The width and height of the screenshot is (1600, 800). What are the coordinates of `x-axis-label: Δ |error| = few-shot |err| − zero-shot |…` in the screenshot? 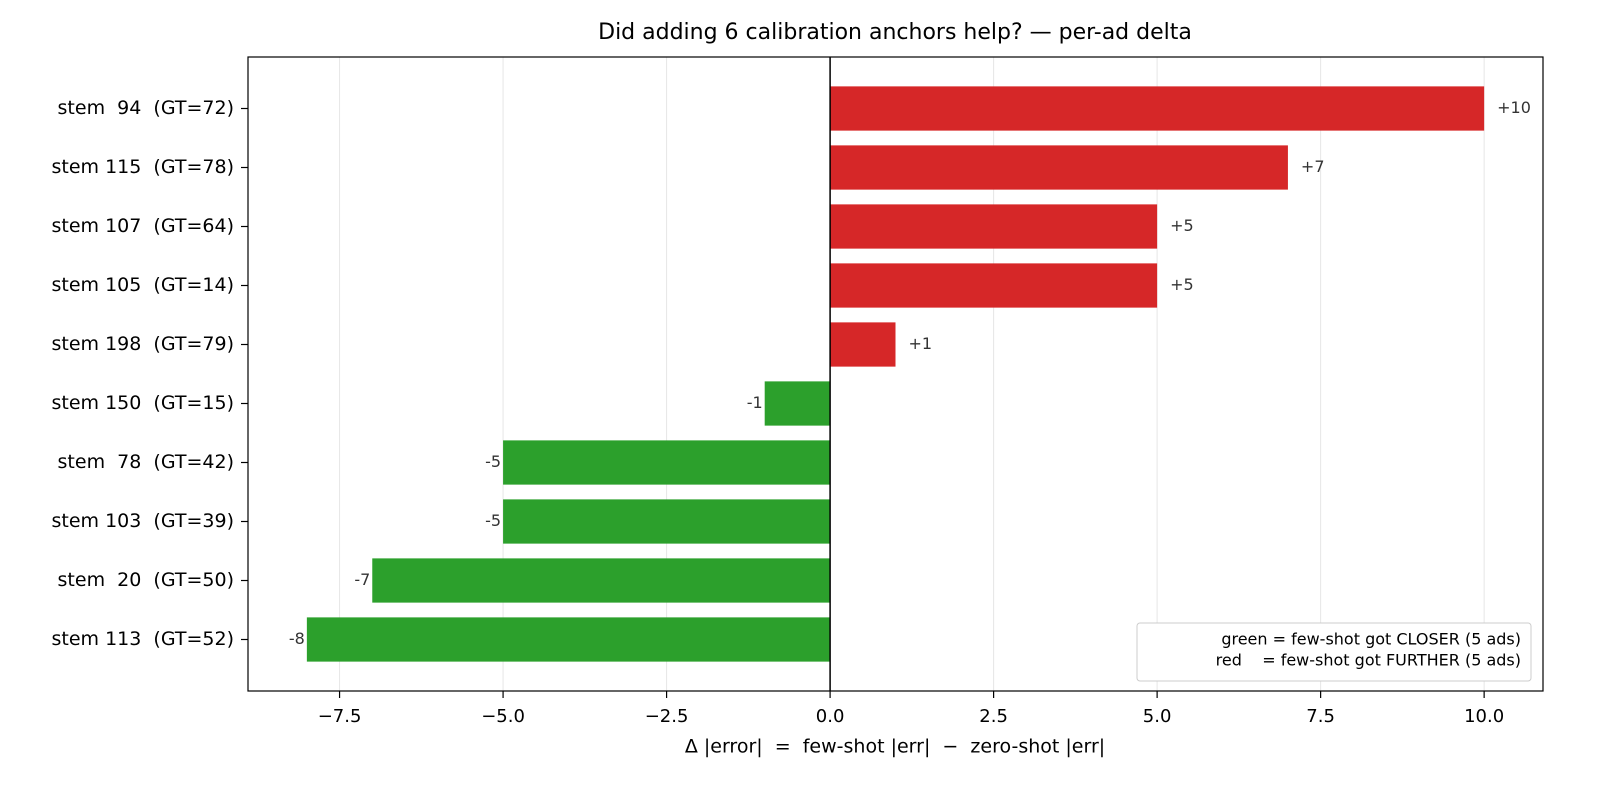 It's located at (895, 747).